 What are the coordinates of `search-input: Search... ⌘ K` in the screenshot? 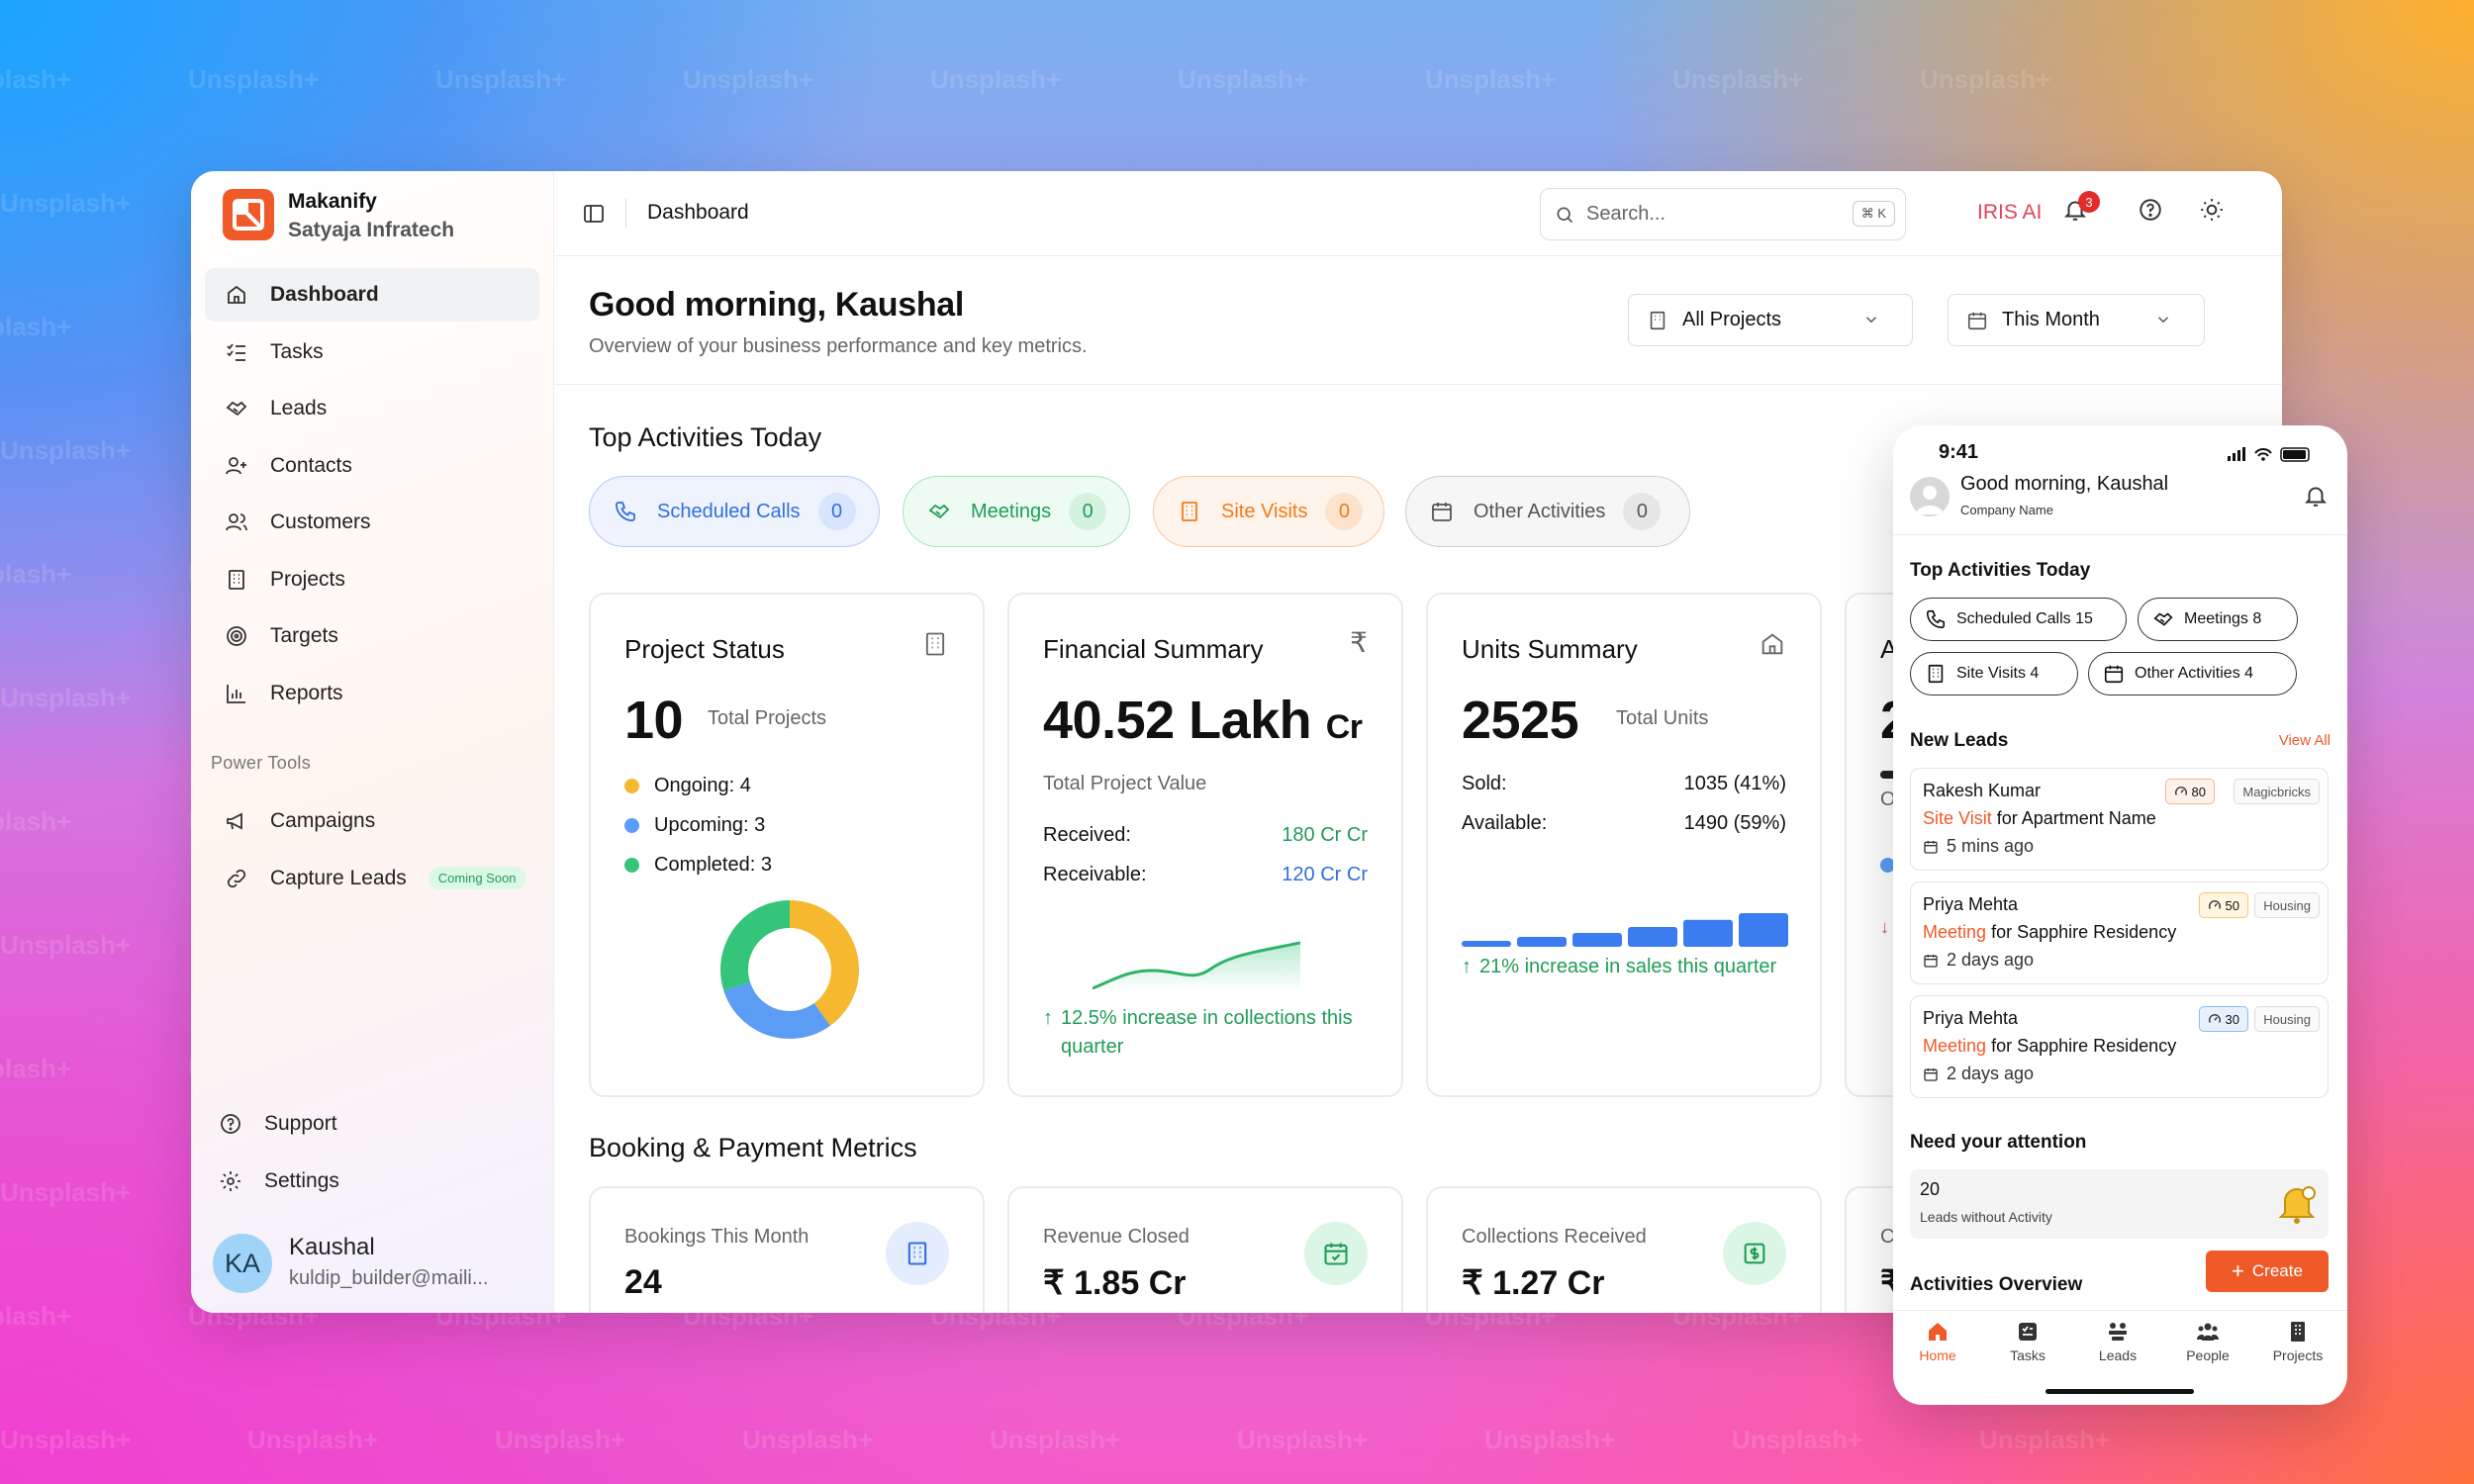 It's located at (1723, 214).